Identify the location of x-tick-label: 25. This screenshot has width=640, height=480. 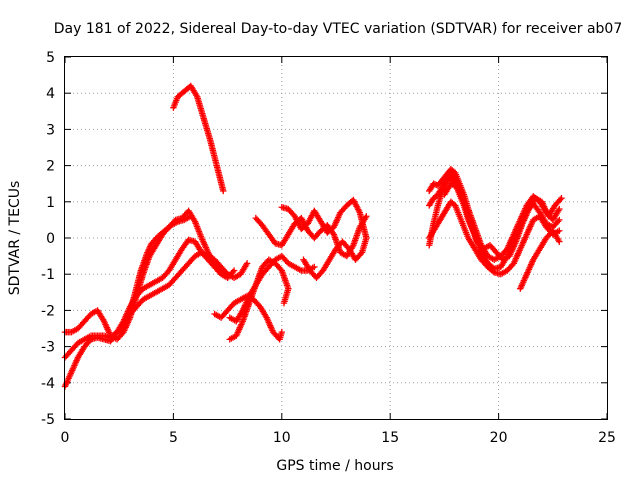
(607, 438).